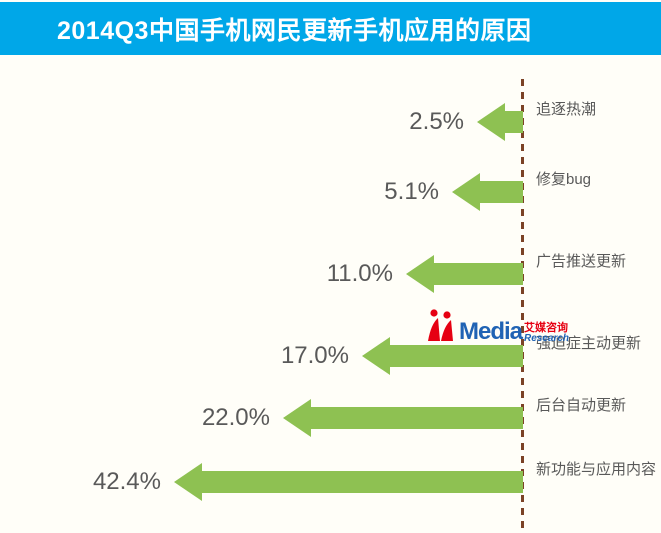 The height and width of the screenshot is (533, 661). I want to click on bar-row: 42.4%, so click(308, 482).